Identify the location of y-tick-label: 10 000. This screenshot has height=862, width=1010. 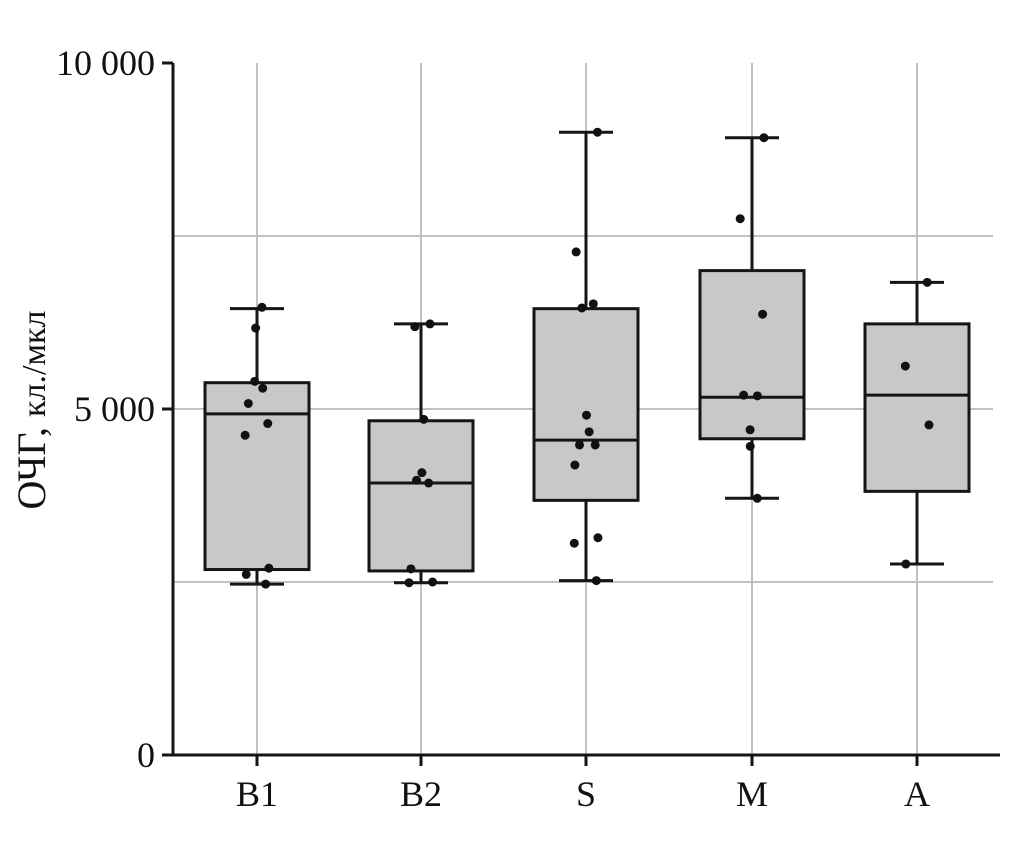
(105, 63).